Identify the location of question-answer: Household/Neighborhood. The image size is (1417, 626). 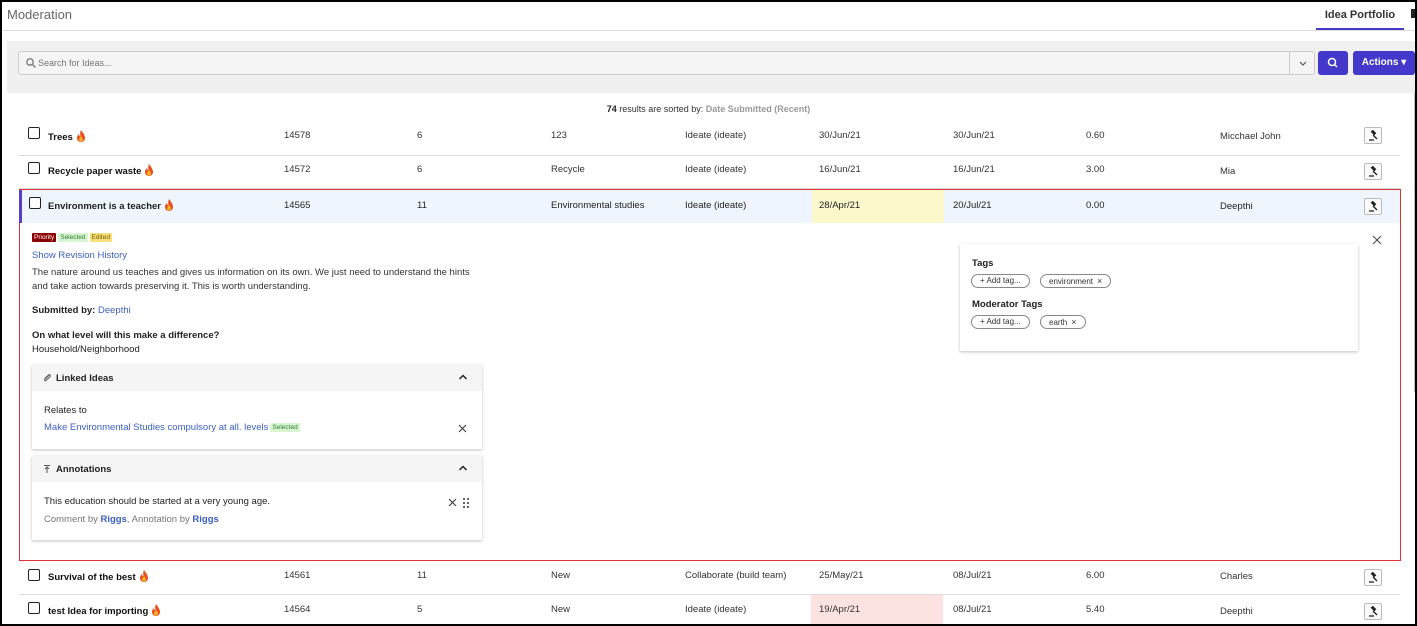
(86, 349).